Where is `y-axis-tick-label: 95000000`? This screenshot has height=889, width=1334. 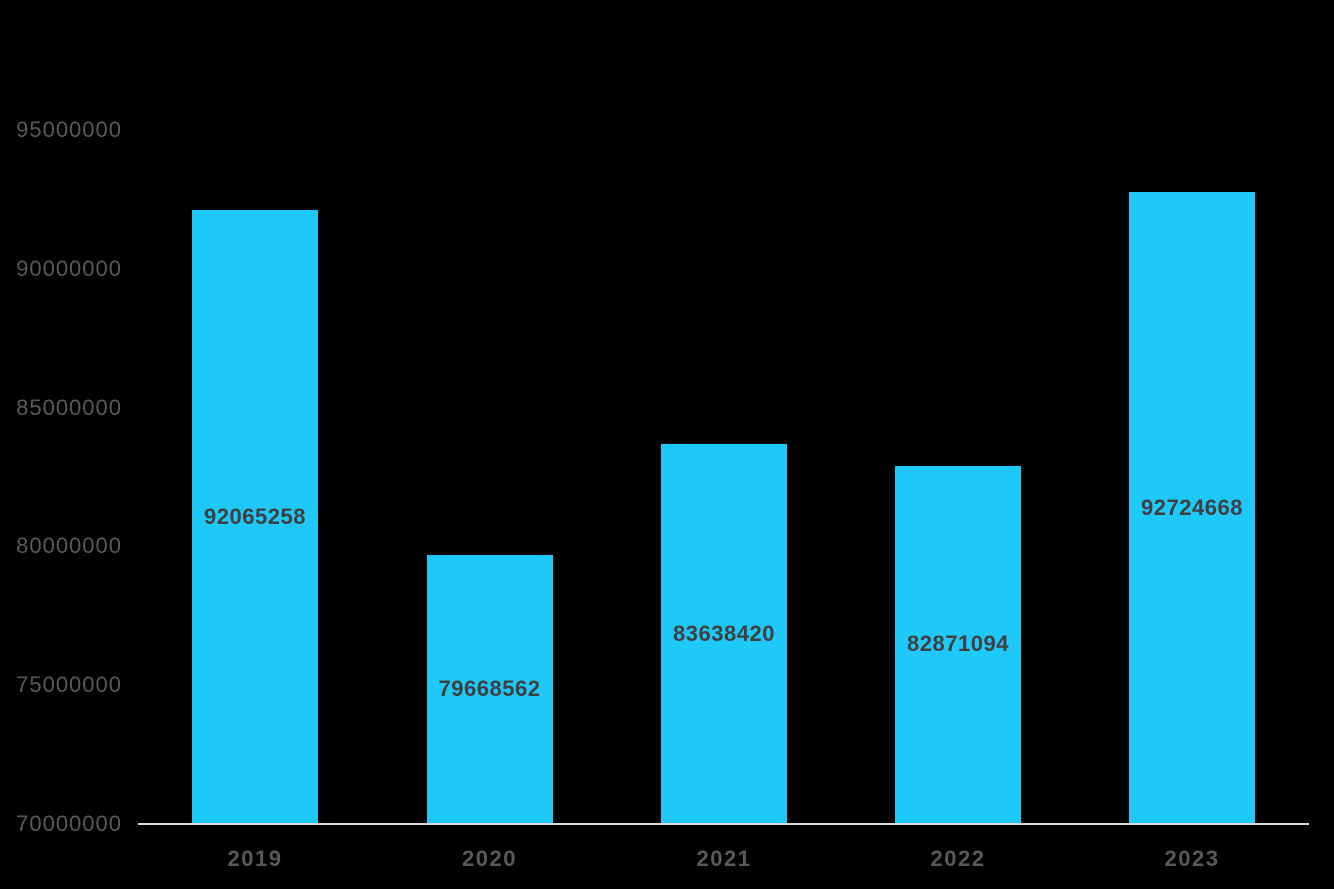 y-axis-tick-label: 95000000 is located at coordinates (69, 129).